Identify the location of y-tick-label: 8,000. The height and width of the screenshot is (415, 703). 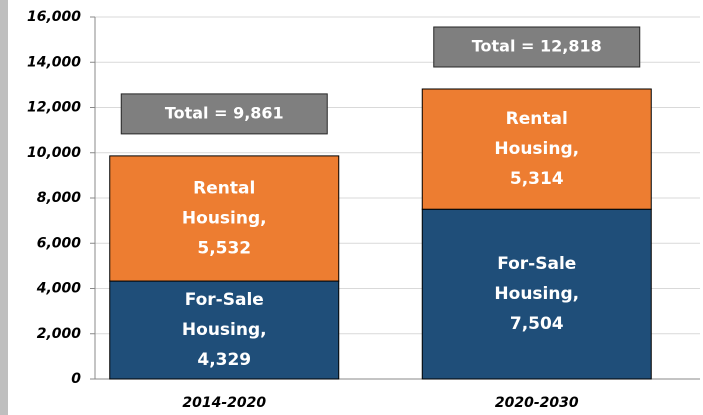
(59, 198).